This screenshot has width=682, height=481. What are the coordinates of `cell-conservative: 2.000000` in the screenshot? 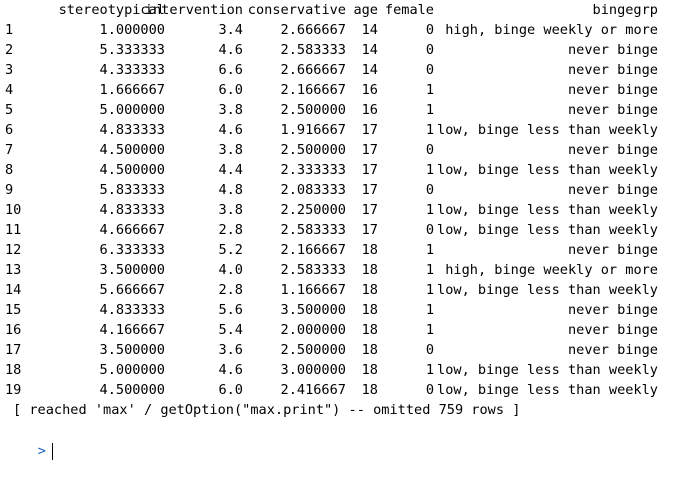 It's located at (313, 330).